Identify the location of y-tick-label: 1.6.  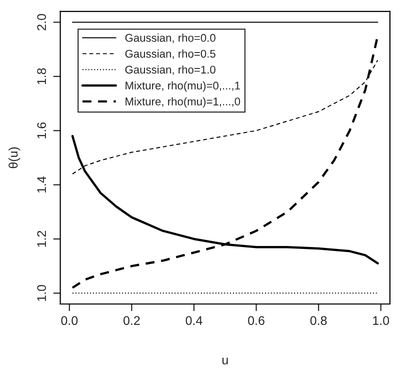
(41, 130).